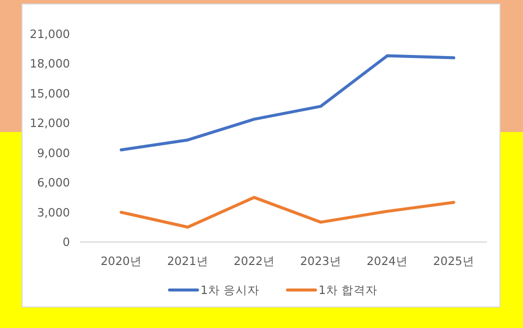  I want to click on y-tick-label: 6,000, so click(53, 183).